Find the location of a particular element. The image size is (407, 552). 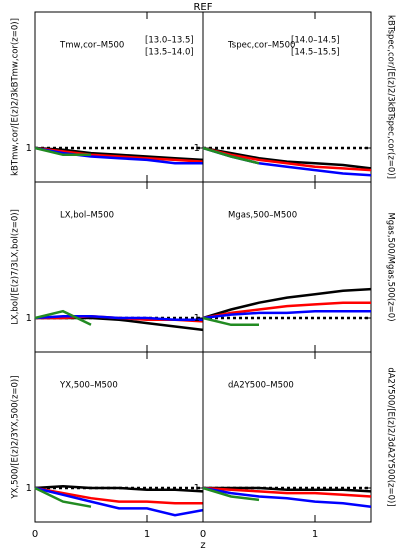

panel-title: YX,500–M500 is located at coordinates (88, 386).